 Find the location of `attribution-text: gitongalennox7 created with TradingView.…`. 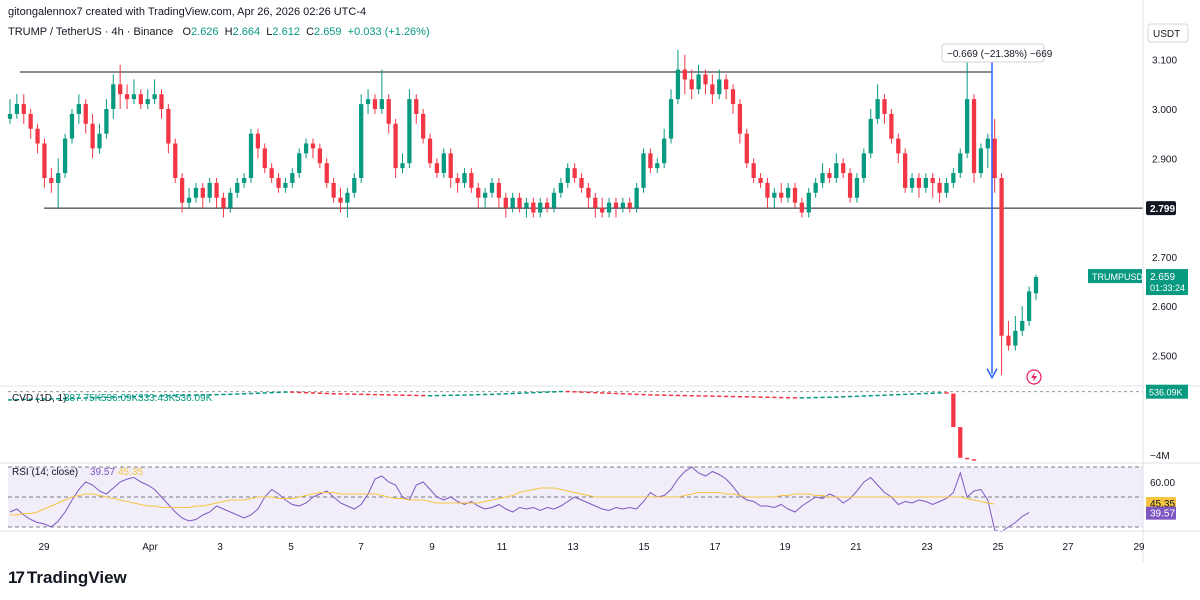

attribution-text: gitongalennox7 created with TradingView.… is located at coordinates (187, 12).